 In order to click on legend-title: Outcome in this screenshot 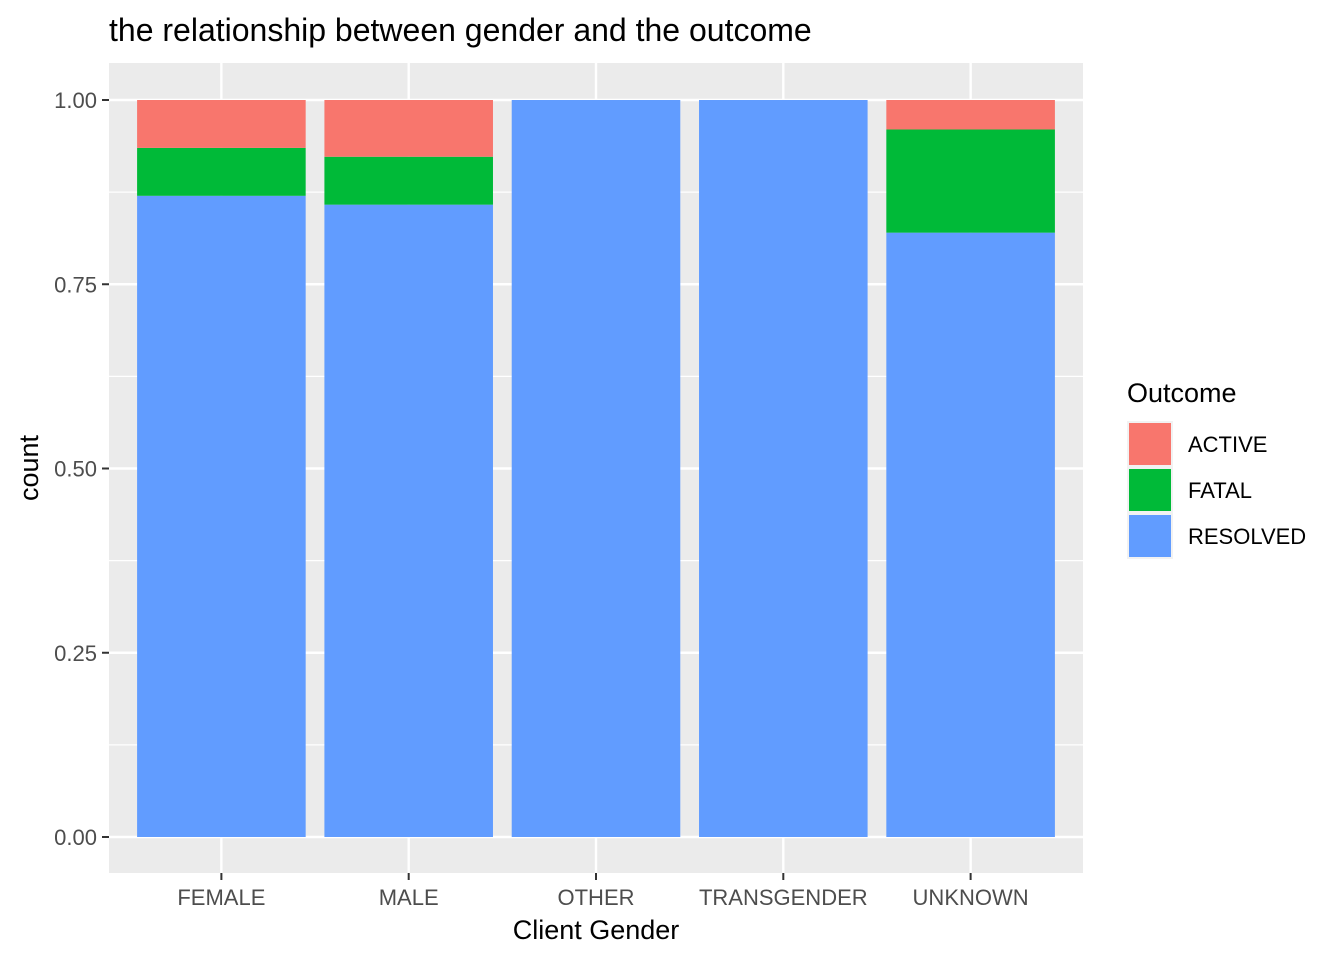, I will do `click(1182, 393)`.